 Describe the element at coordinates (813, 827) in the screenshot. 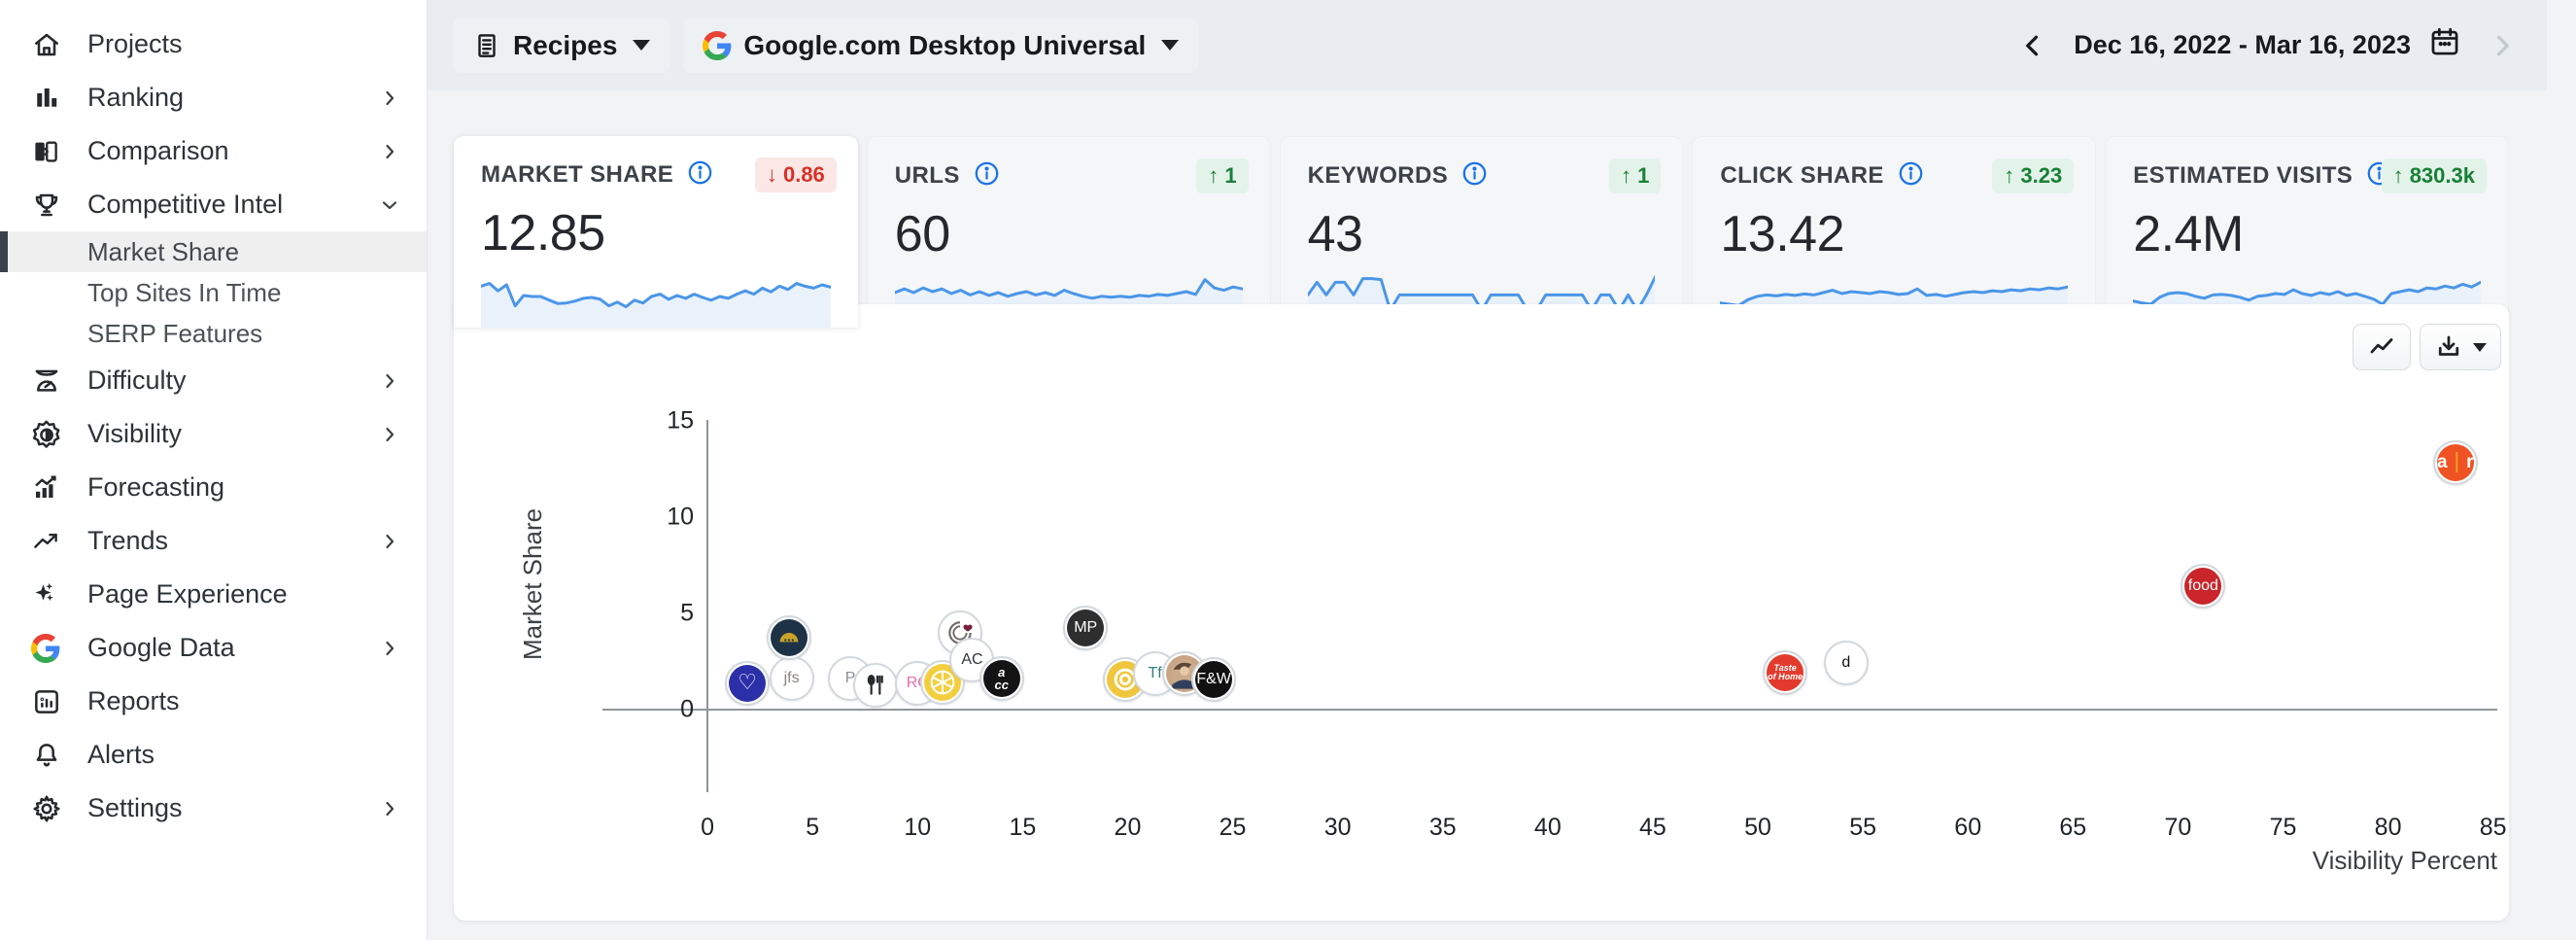

I see `x-tick-label: 5` at that location.